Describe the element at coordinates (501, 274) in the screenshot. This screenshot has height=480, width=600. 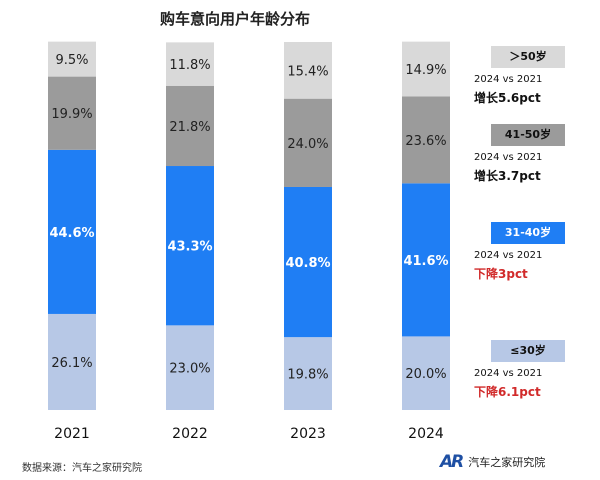
I see `legend-change-31-40: 下降3pct` at that location.